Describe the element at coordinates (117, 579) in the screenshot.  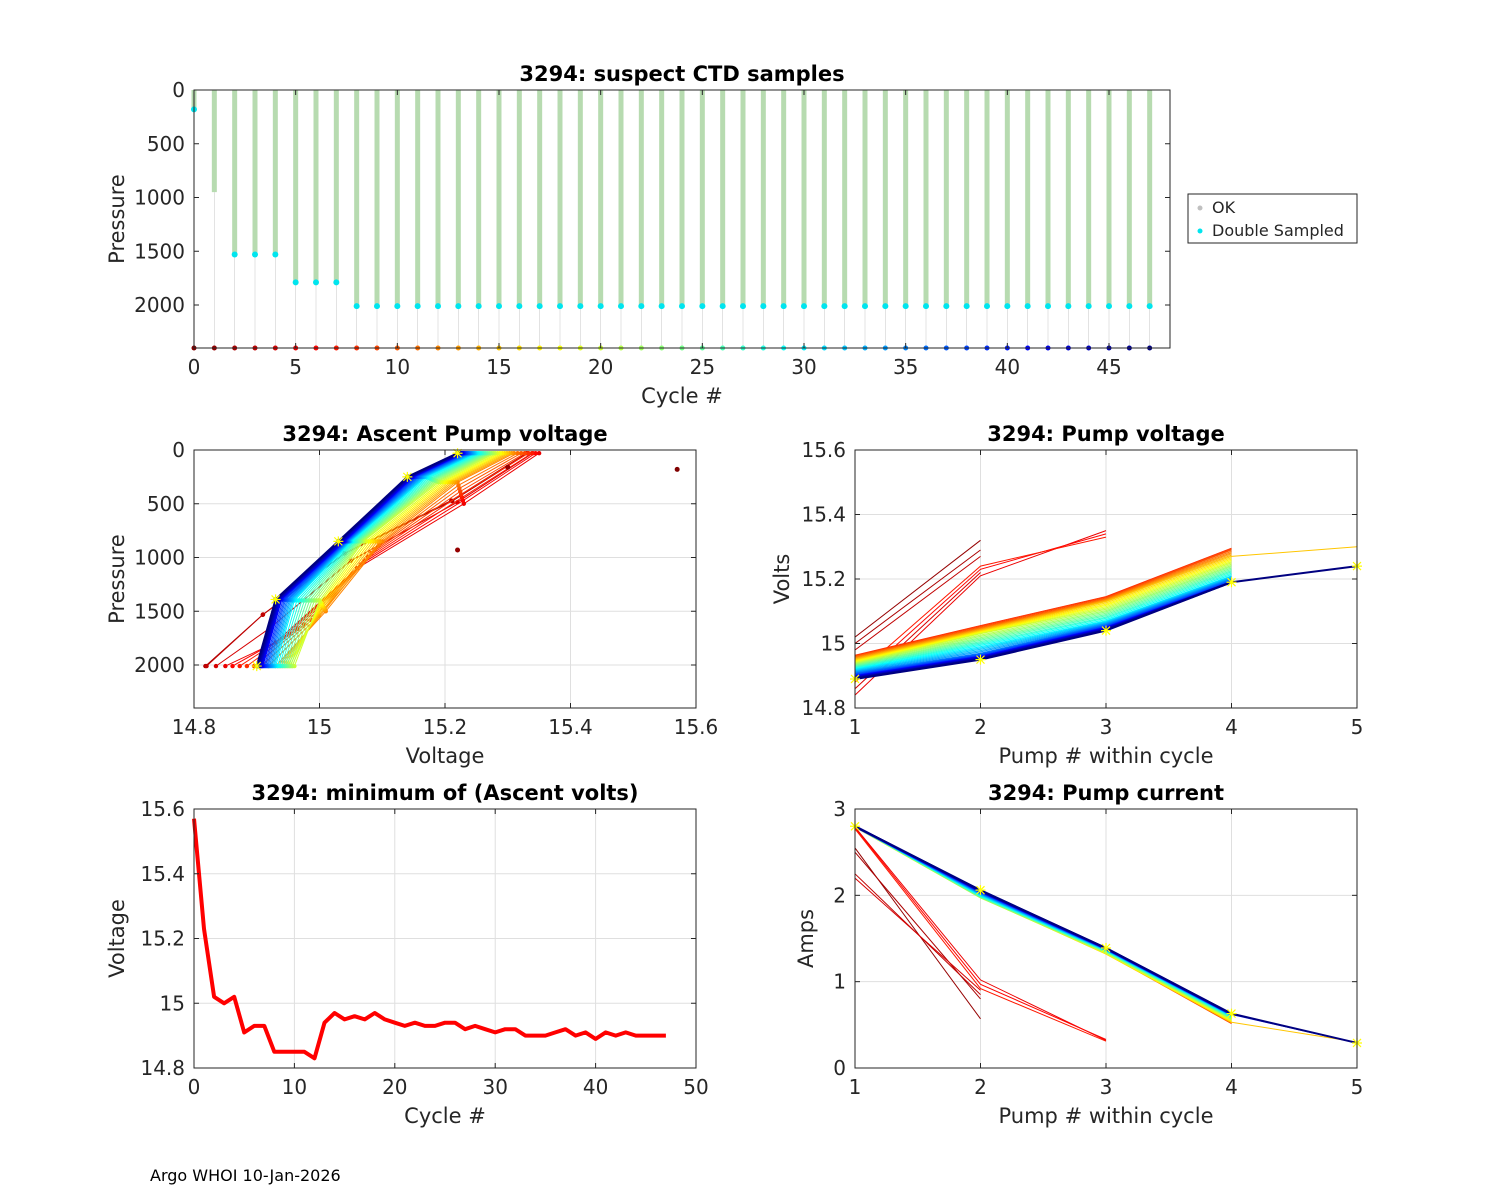
I see `y-axis-label: Pressure` at that location.